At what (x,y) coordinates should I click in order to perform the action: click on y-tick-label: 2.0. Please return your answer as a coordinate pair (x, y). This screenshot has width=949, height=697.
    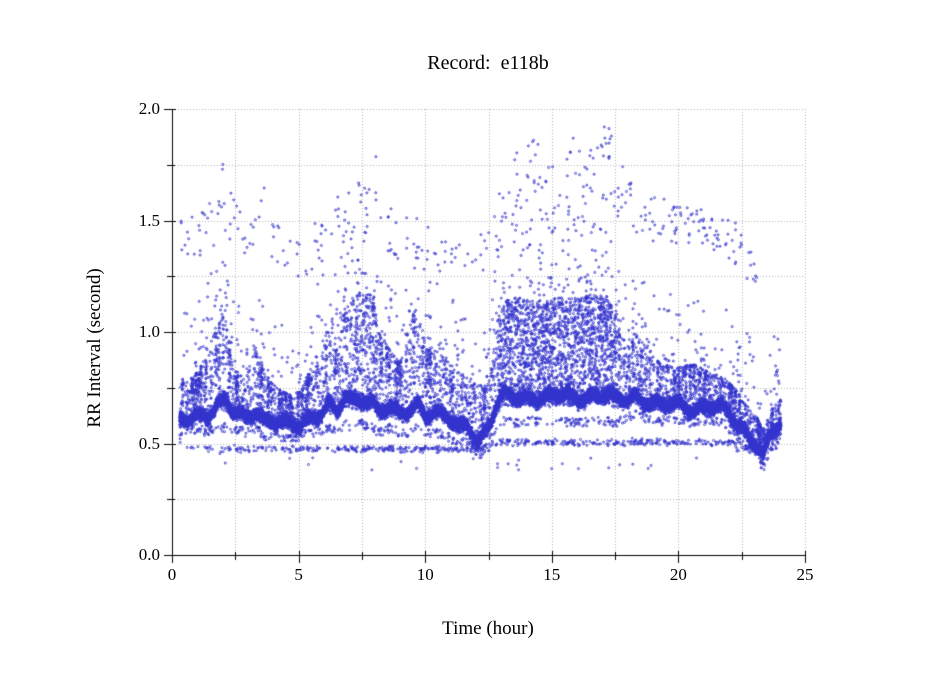
    Looking at the image, I should click on (149, 108).